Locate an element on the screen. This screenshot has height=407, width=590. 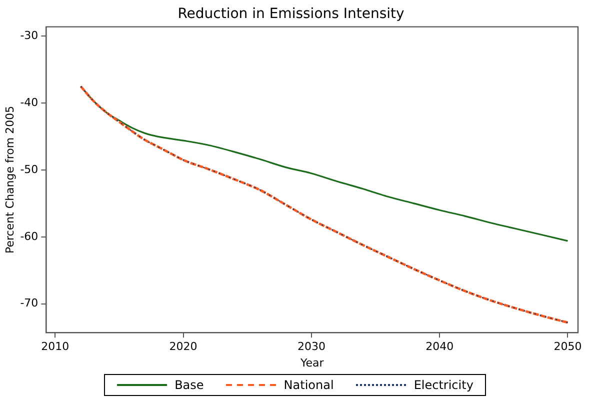
y-axis-title: Percent Change from 2005 is located at coordinates (9, 180).